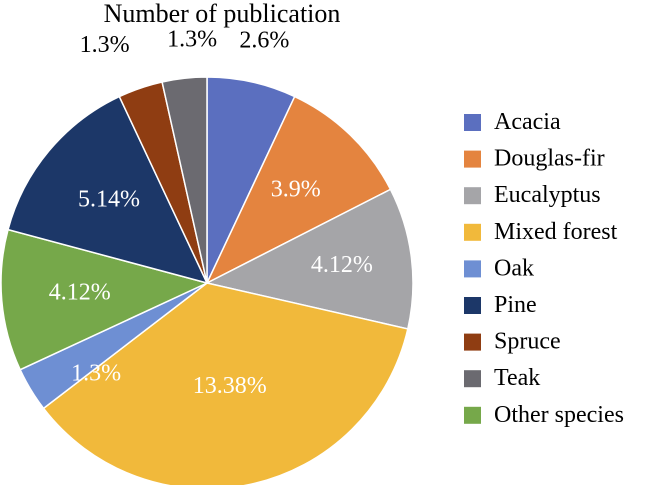 The height and width of the screenshot is (485, 650). What do you see at coordinates (80, 293) in the screenshot?
I see `data-label-other-species: 4.12%` at bounding box center [80, 293].